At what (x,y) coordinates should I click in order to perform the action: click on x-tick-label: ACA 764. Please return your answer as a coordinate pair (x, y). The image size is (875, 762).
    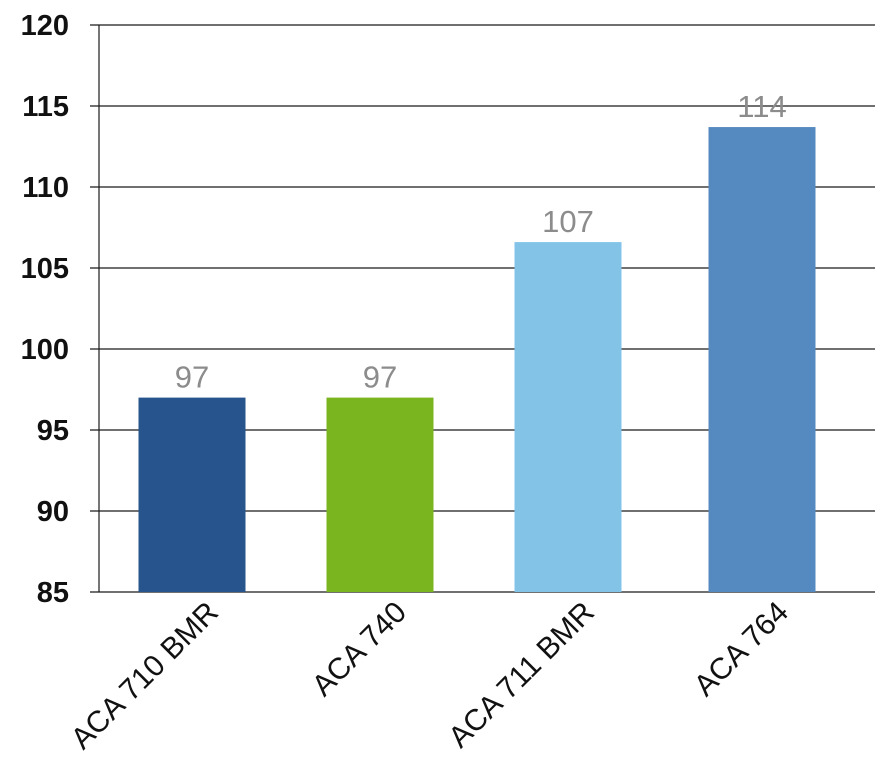
    Looking at the image, I should click on (741, 649).